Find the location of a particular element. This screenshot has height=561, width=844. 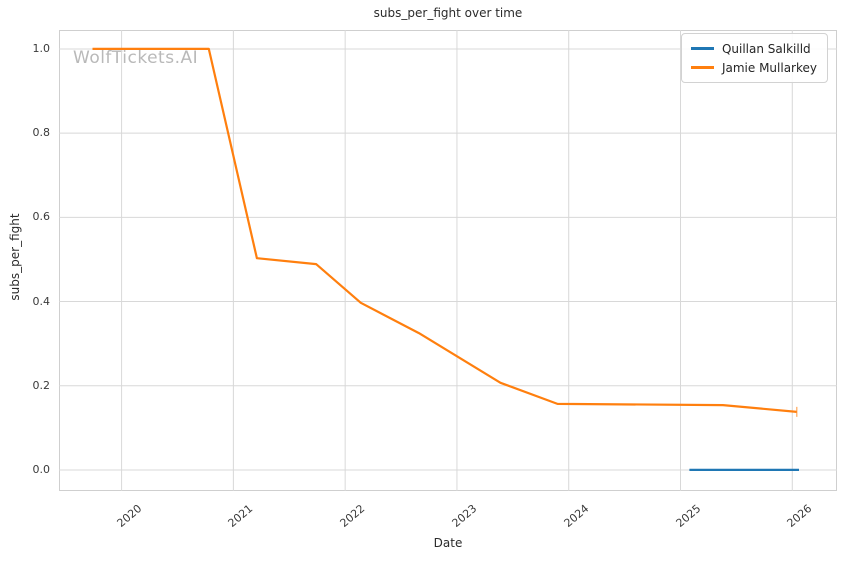

chart-title: subs_per_fight over time is located at coordinates (448, 13).